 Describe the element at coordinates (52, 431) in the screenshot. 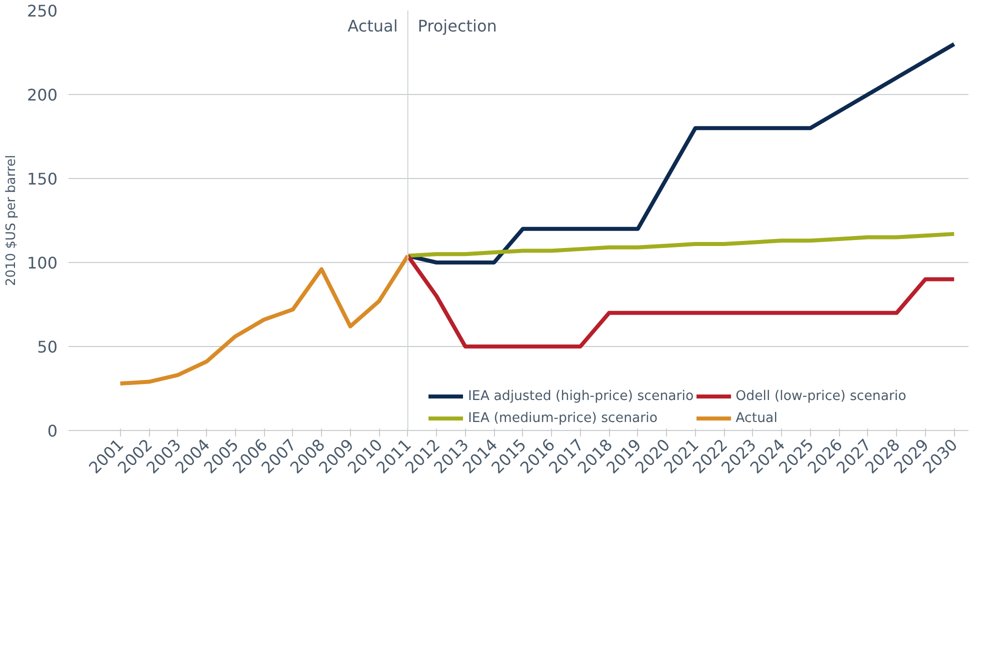

I see `y-tick-label: 0` at that location.